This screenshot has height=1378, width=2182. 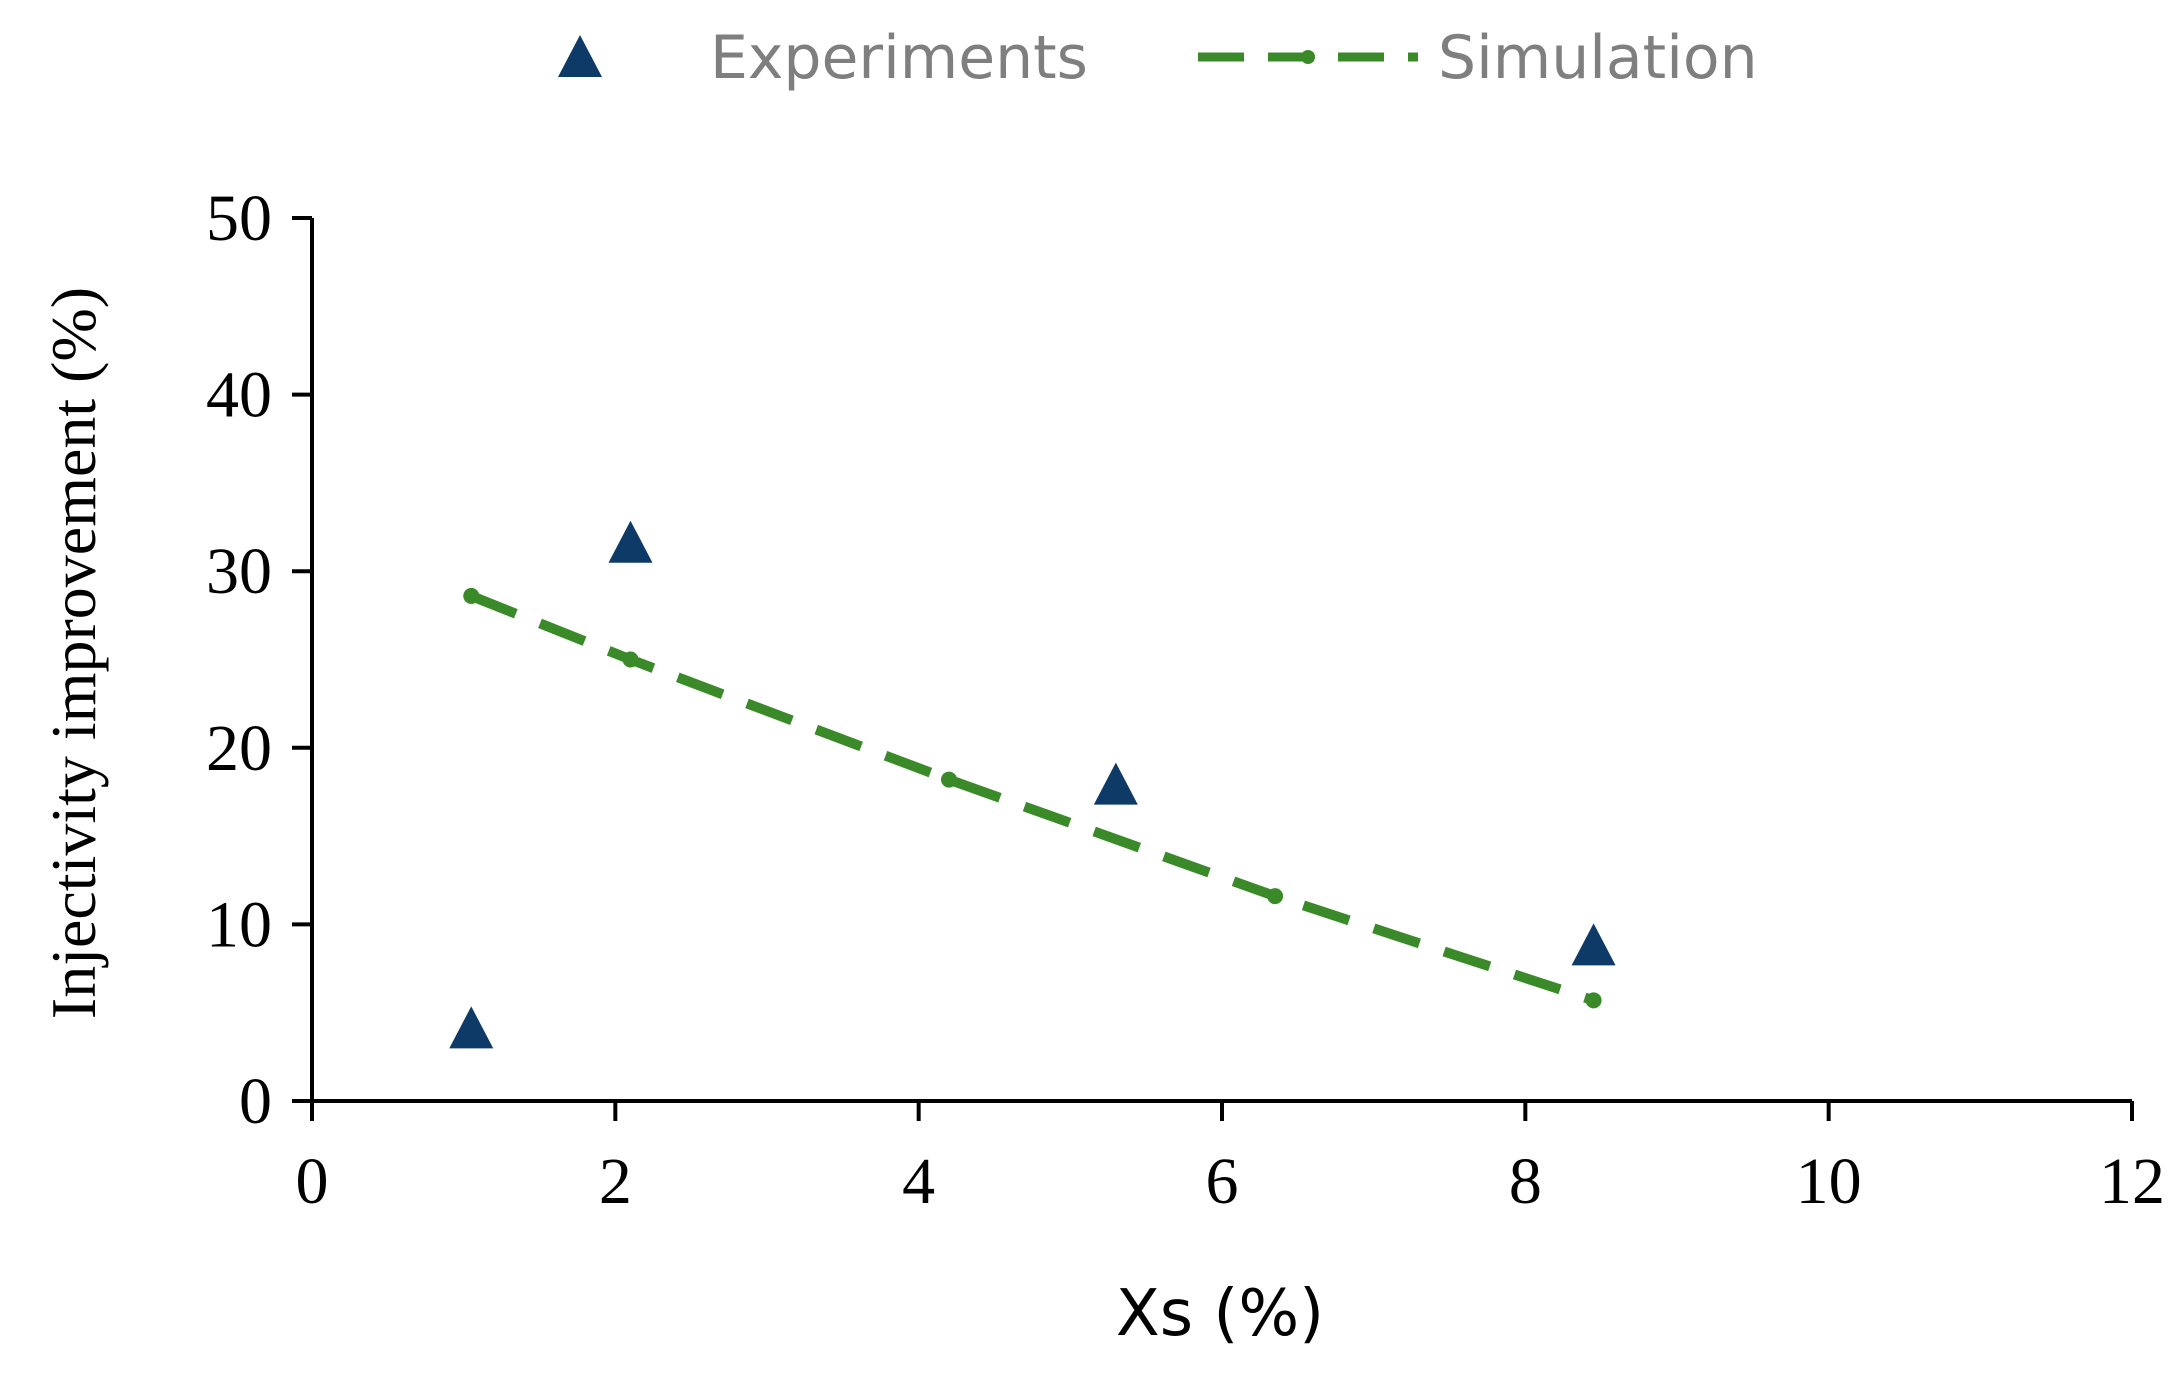 I want to click on x-tick-label: 0, so click(x=312, y=1181).